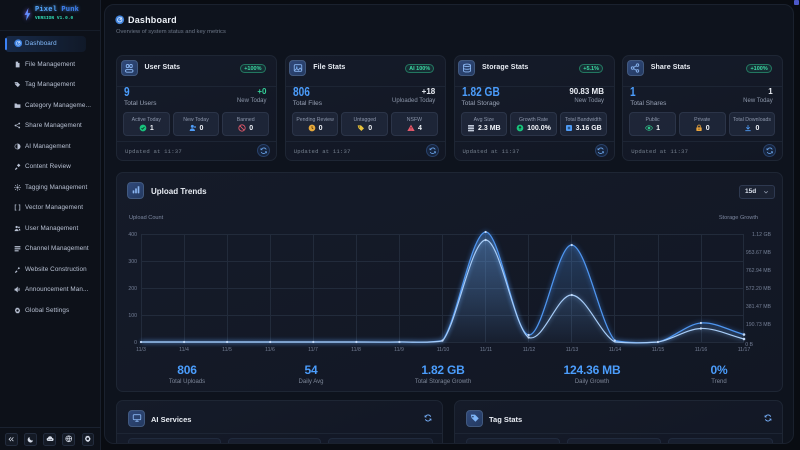 The width and height of the screenshot is (800, 450). What do you see at coordinates (572, 350) in the screenshot?
I see `svg-text: 11/13` at bounding box center [572, 350].